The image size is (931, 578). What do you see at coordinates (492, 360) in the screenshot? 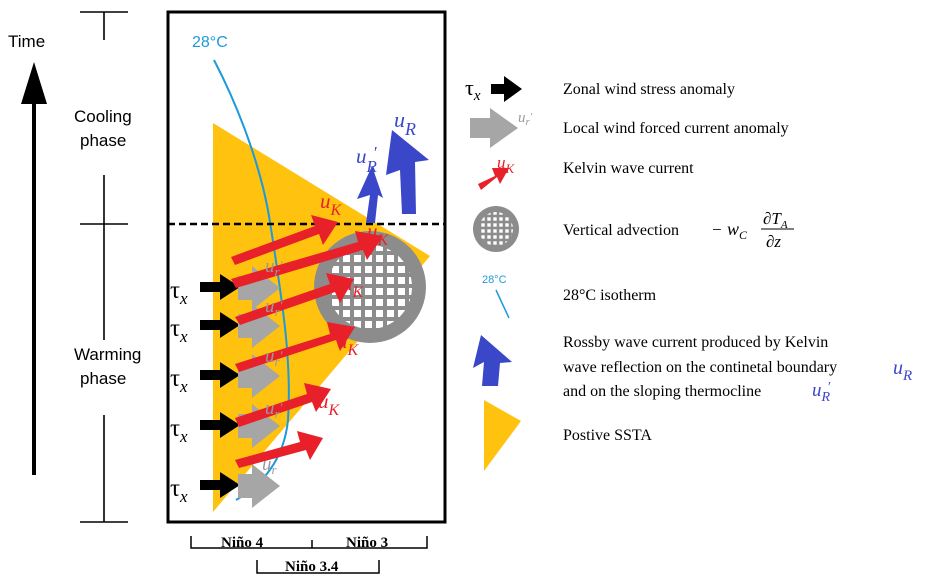
I see `legend-rossby-icon` at bounding box center [492, 360].